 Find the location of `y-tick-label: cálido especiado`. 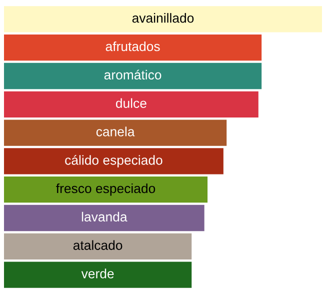

y-tick-label: cálido especiado is located at coordinates (113, 161).